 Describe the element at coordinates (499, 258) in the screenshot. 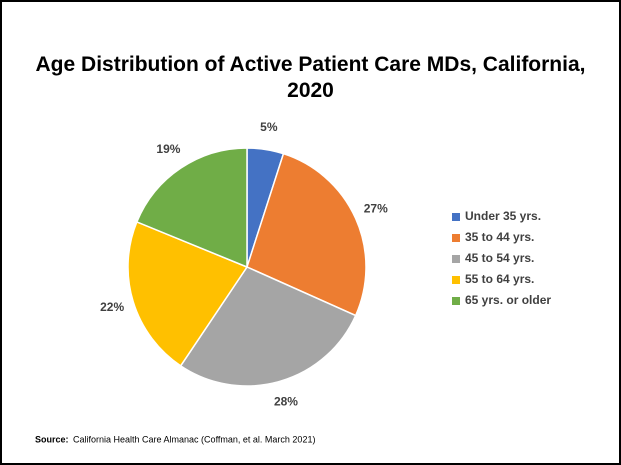

I see `legend-label: 45 to 54 yrs.` at that location.